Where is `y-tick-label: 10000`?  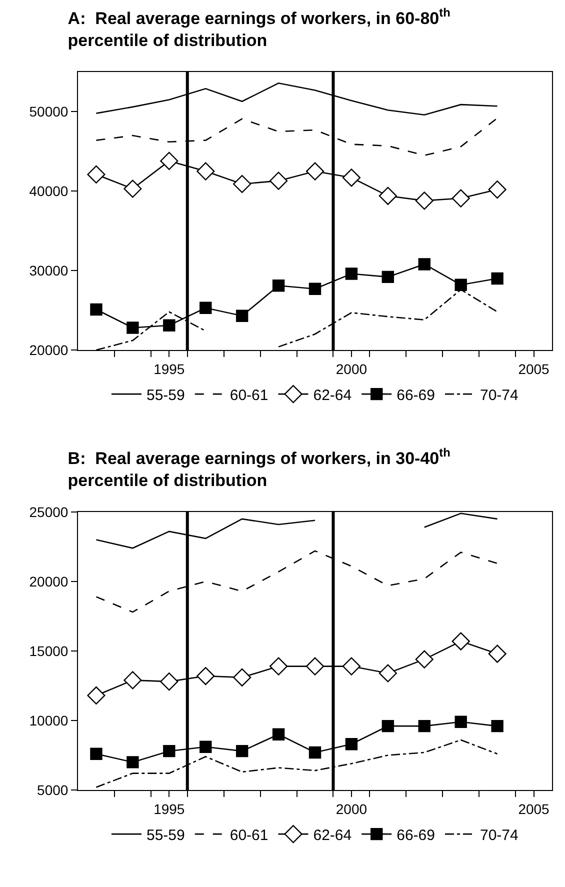
y-tick-label: 10000 is located at coordinates (48, 720).